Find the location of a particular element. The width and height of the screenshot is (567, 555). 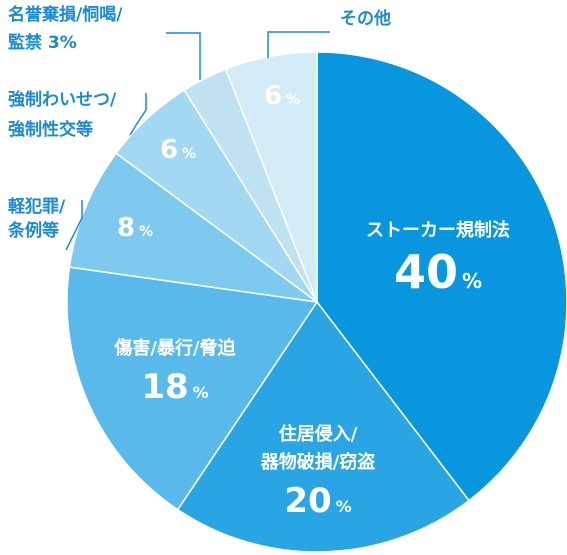

slice-value-label: 18% is located at coordinates (174, 387).